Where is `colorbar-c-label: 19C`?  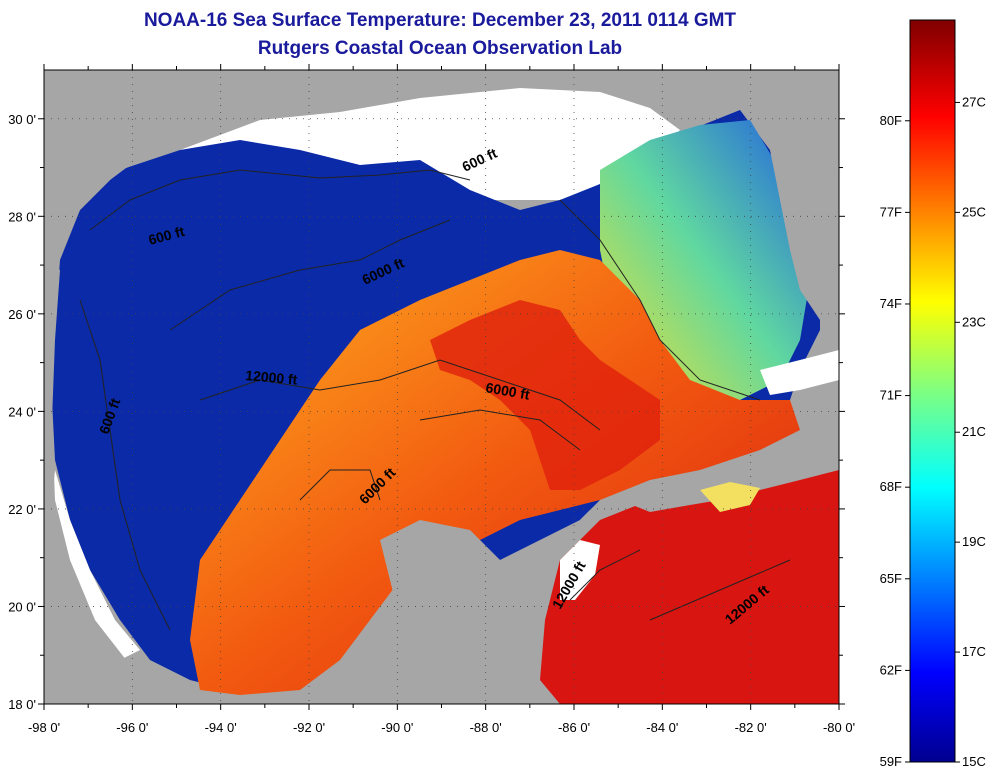
colorbar-c-label: 19C is located at coordinates (974, 541).